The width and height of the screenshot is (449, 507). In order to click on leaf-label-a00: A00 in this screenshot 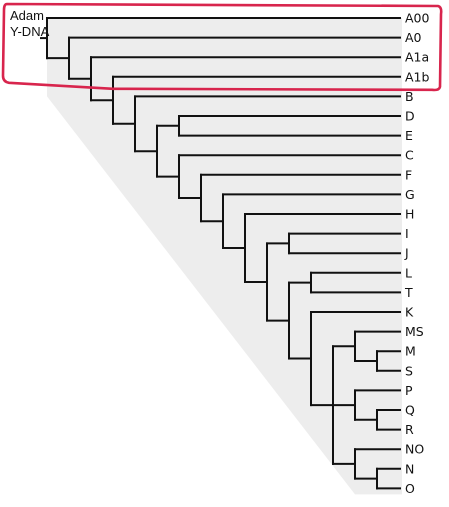, I will do `click(417, 18)`.